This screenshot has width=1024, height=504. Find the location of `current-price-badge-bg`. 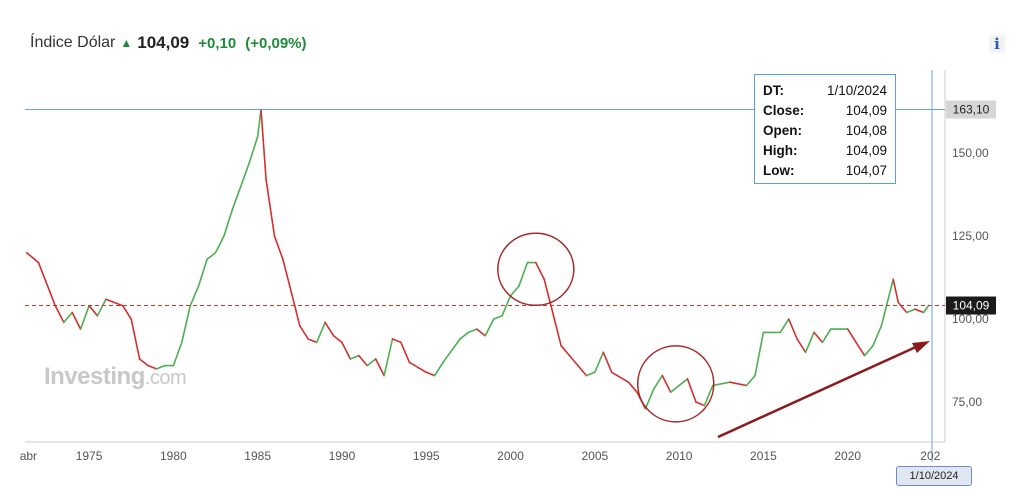

current-price-badge-bg is located at coordinates (971, 305).